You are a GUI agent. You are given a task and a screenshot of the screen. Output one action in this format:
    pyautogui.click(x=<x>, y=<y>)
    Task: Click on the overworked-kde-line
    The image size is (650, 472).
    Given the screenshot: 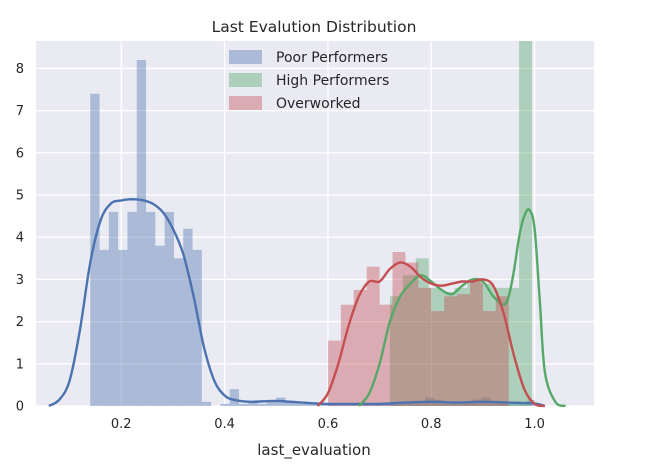 What is the action you would take?
    pyautogui.click(x=431, y=334)
    